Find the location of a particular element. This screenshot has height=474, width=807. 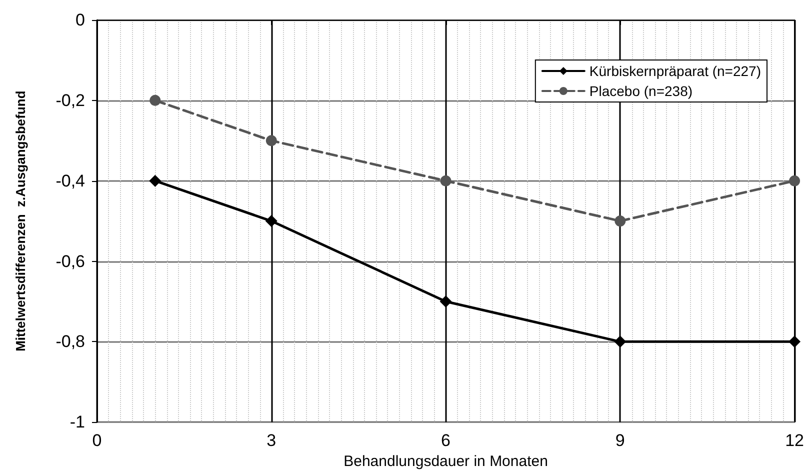

x-tick-label: 12 is located at coordinates (794, 440).